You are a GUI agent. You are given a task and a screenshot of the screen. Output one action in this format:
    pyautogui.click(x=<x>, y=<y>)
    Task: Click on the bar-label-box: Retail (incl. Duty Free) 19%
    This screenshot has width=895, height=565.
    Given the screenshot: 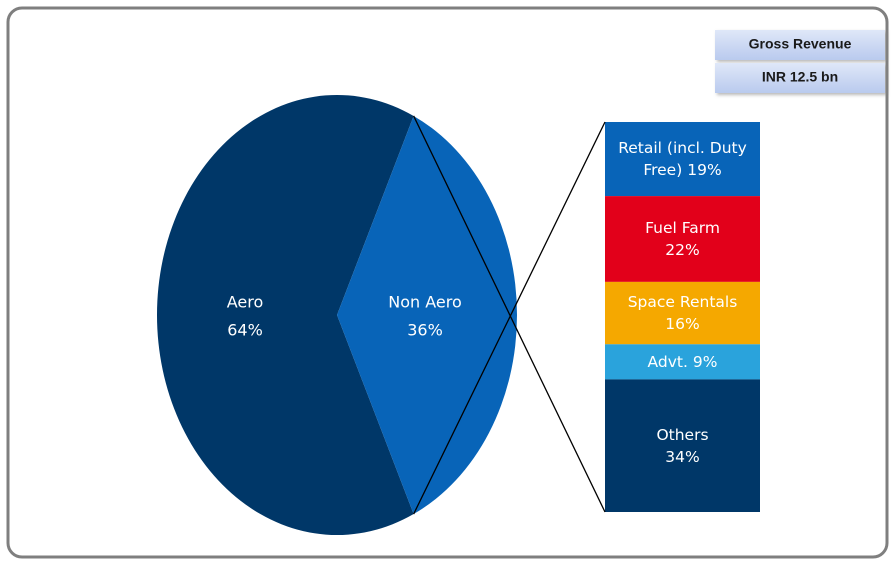 What is the action you would take?
    pyautogui.click(x=682, y=159)
    